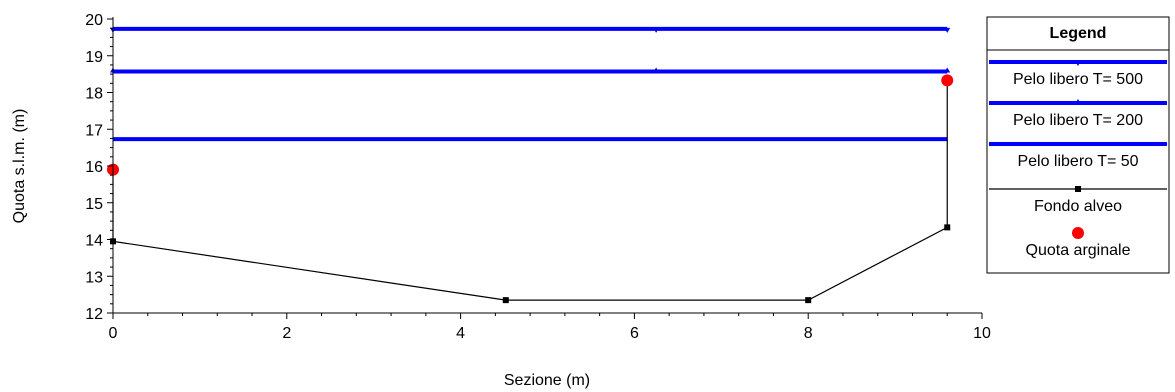 The image size is (1175, 392). What do you see at coordinates (1078, 33) in the screenshot?
I see `legend-title: Legend` at bounding box center [1078, 33].